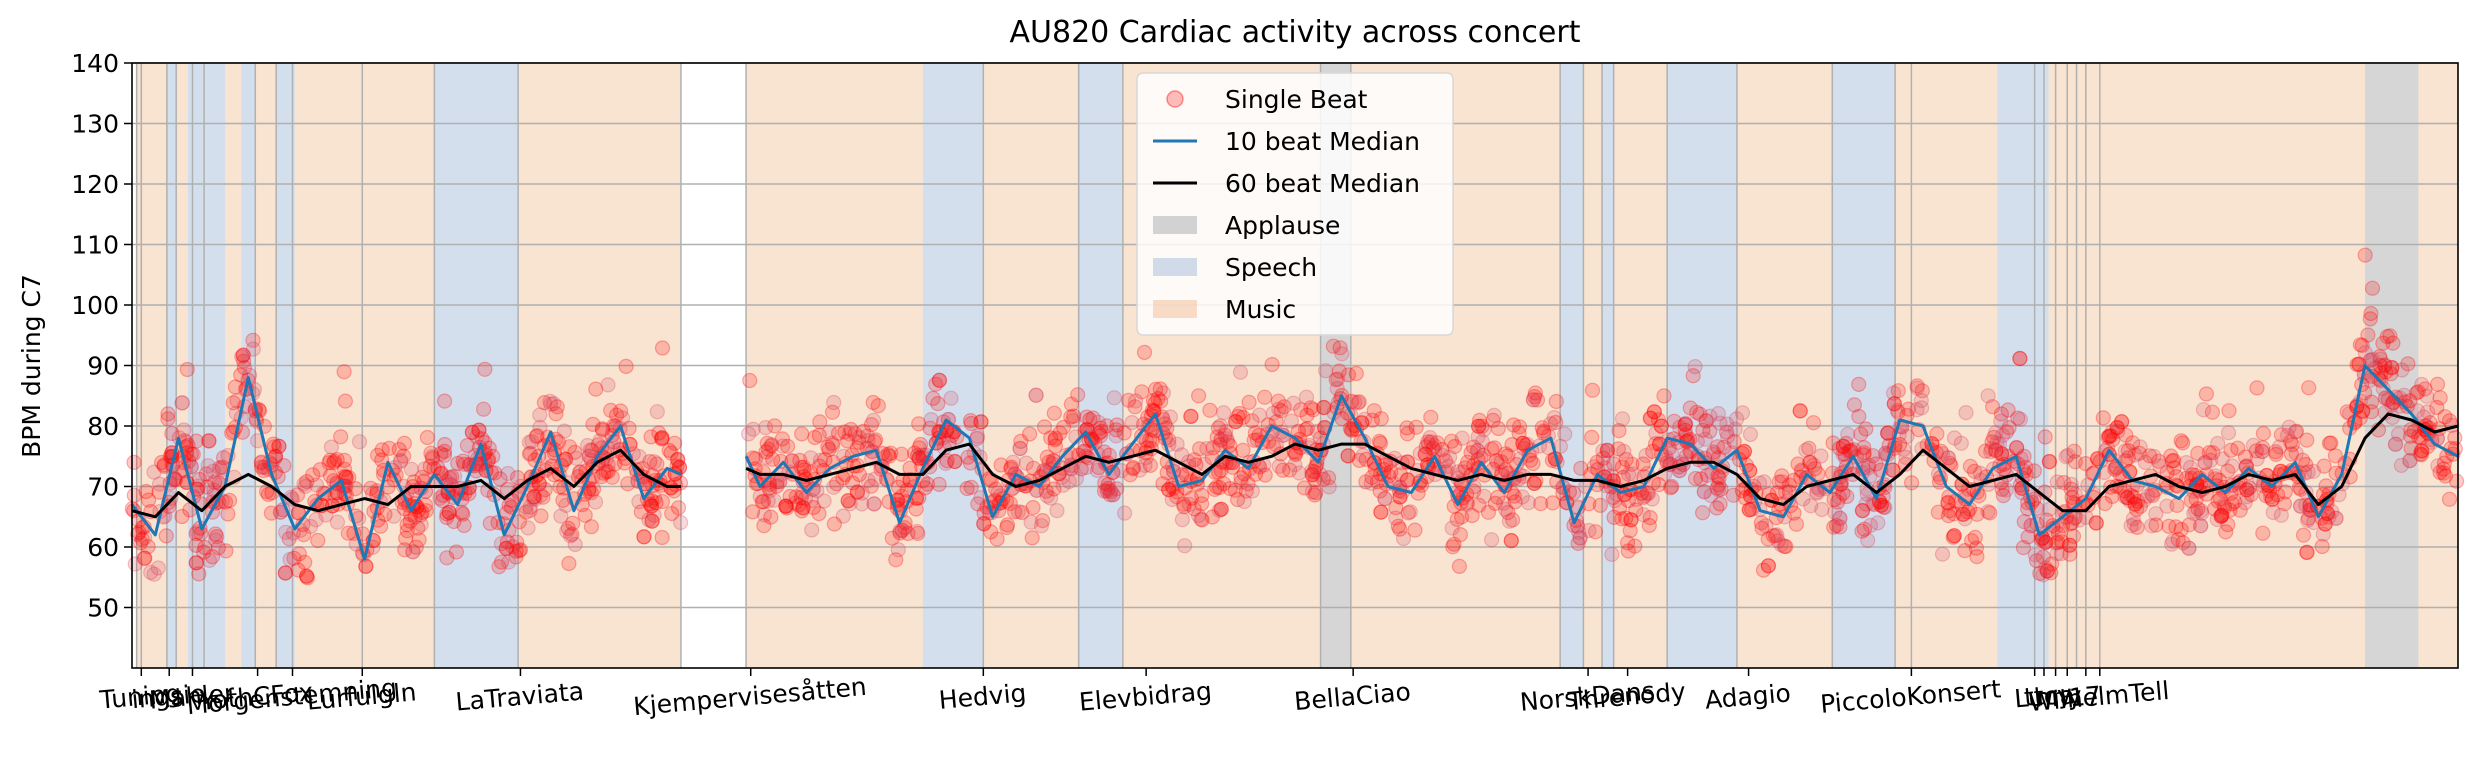 The height and width of the screenshot is (782, 2476). Describe the element at coordinates (519, 696) in the screenshot. I see `x-tick-label: LaTraviata` at that location.